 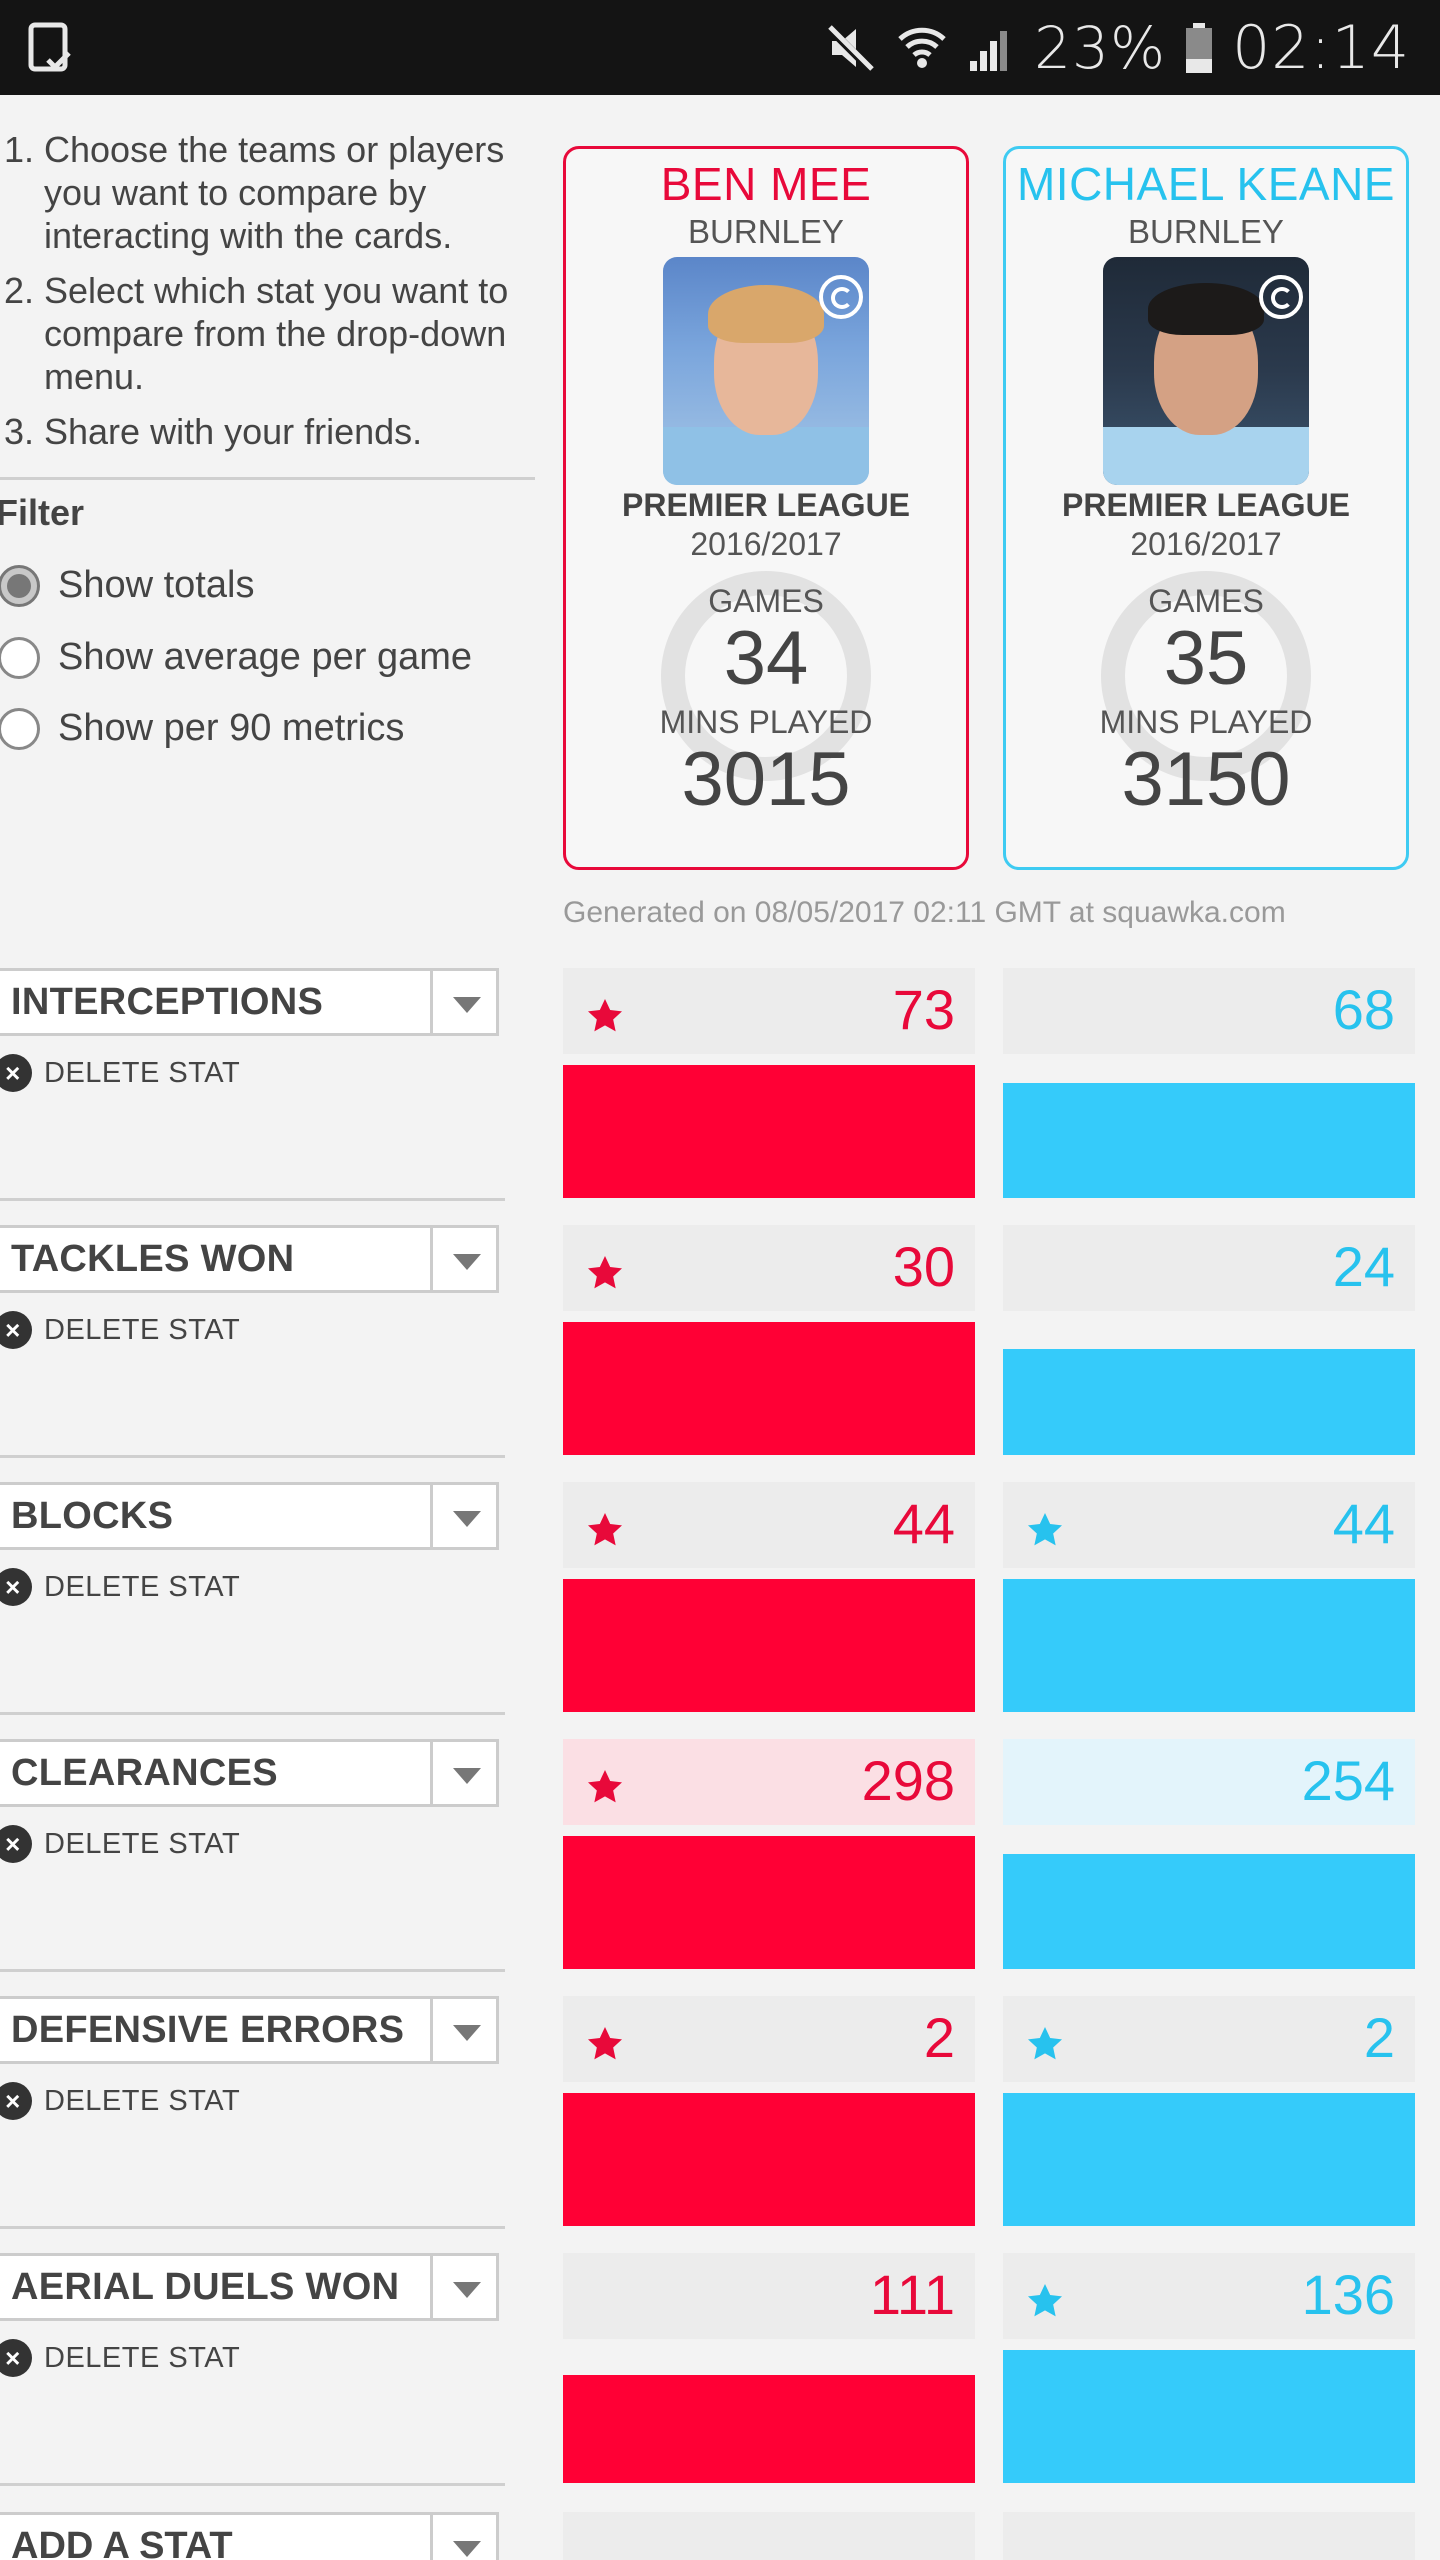 What do you see at coordinates (249, 1259) in the screenshot?
I see `stat-select: TACKLES WON` at bounding box center [249, 1259].